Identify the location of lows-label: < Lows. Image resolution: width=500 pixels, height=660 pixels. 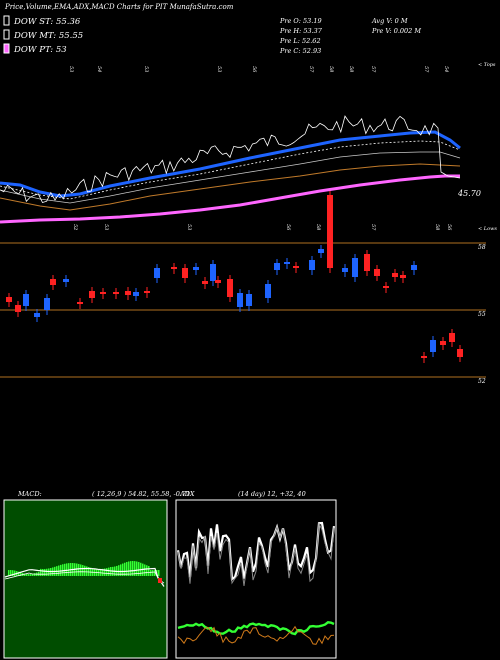
(487, 229).